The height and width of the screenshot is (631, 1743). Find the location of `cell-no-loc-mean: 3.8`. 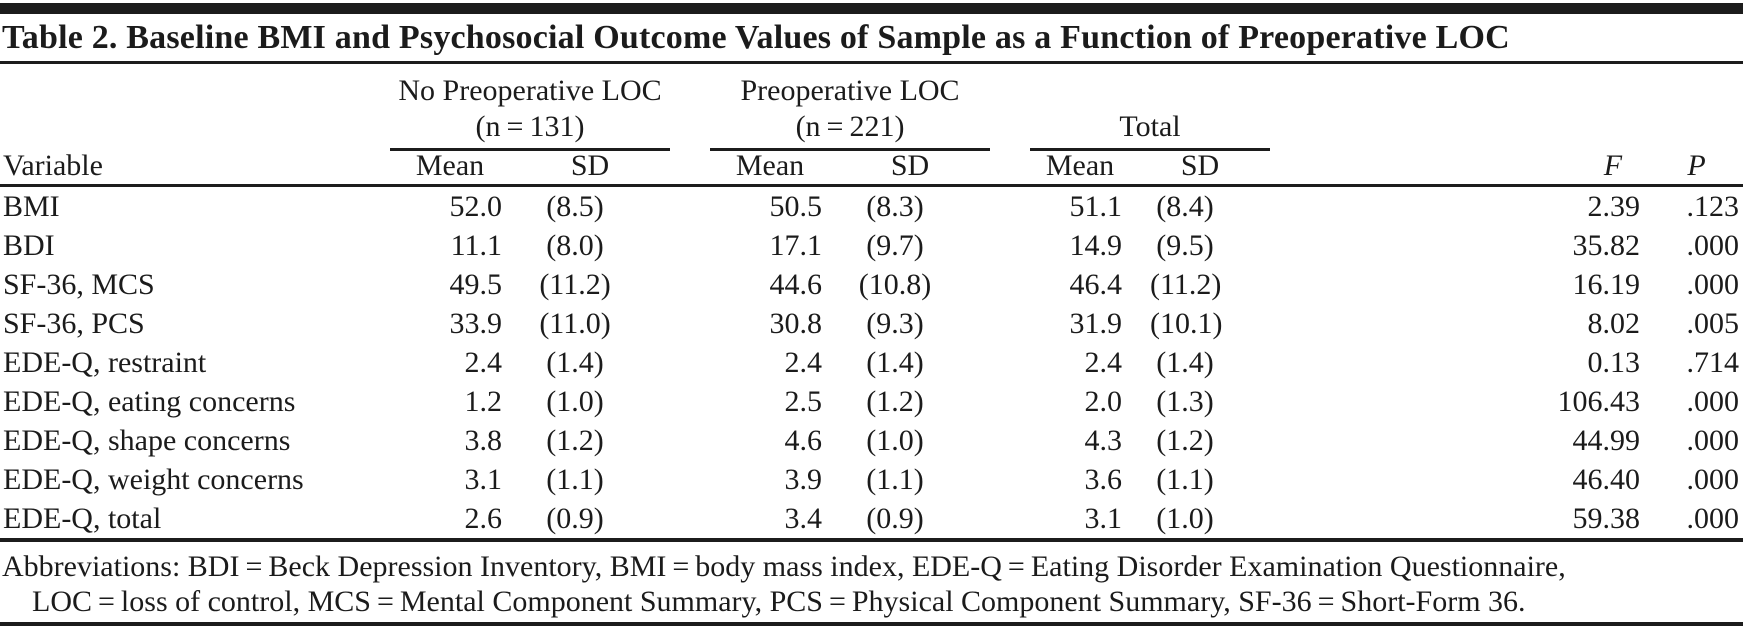

cell-no-loc-mean: 3.8 is located at coordinates (483, 440).